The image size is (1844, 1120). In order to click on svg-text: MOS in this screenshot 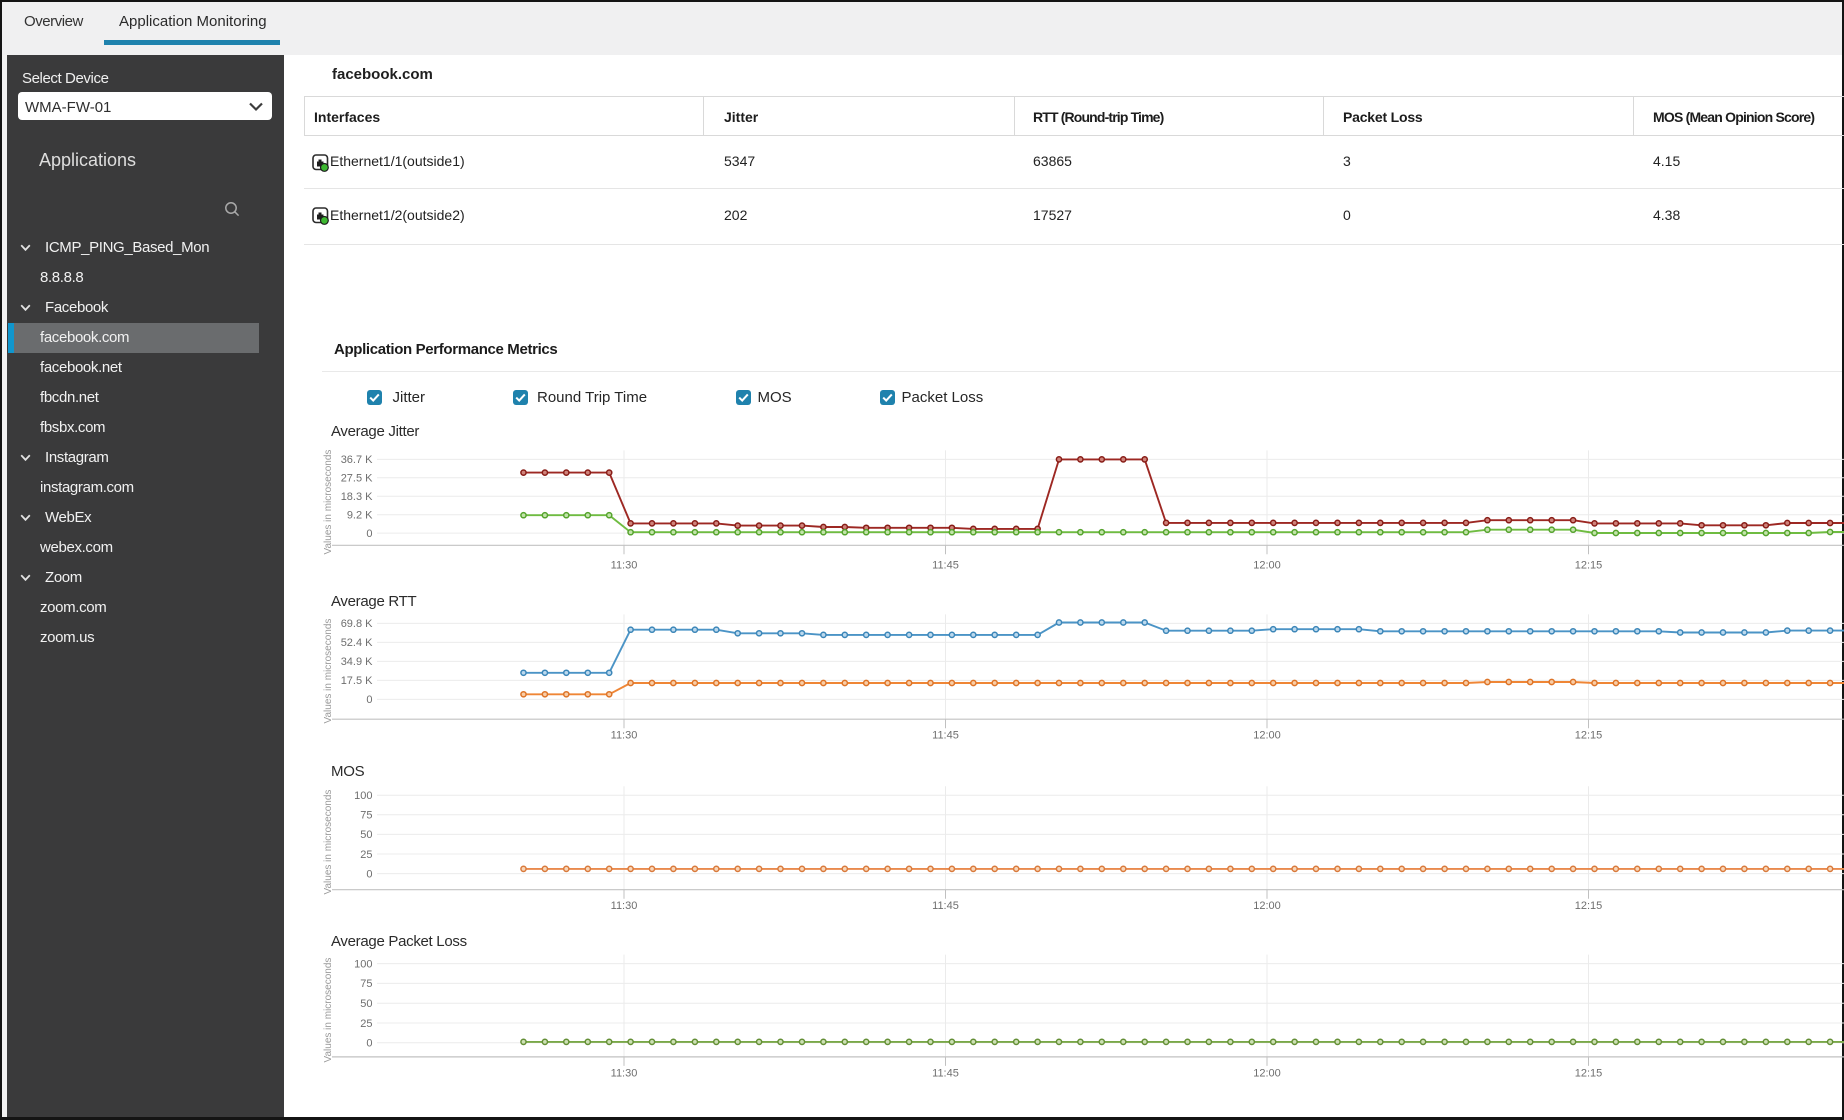, I will do `click(348, 771)`.